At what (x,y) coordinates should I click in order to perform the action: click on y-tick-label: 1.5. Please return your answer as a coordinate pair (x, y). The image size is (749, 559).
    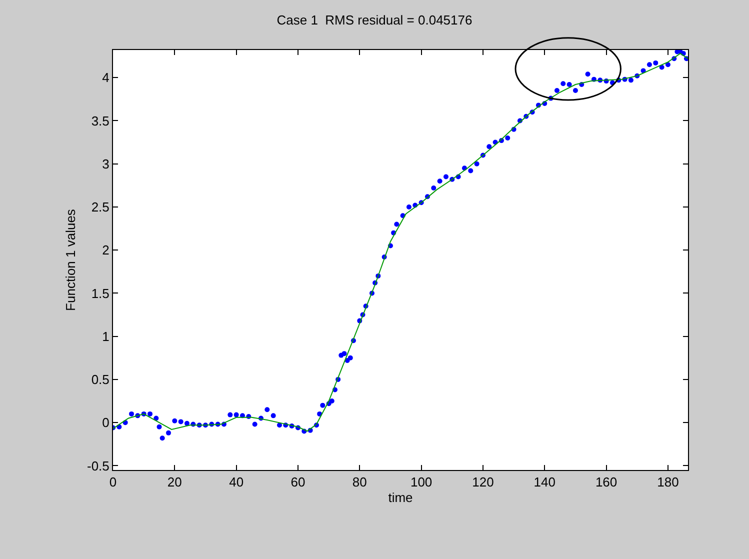
    Looking at the image, I should click on (100, 293).